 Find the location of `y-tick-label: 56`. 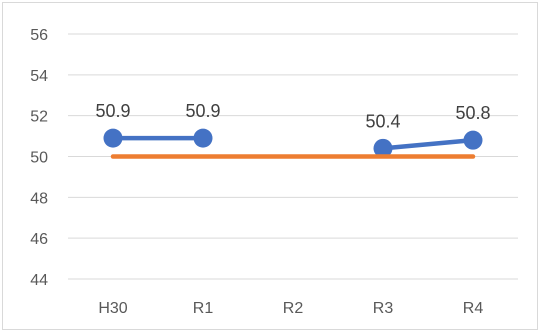

y-tick-label: 56 is located at coordinates (39, 35).